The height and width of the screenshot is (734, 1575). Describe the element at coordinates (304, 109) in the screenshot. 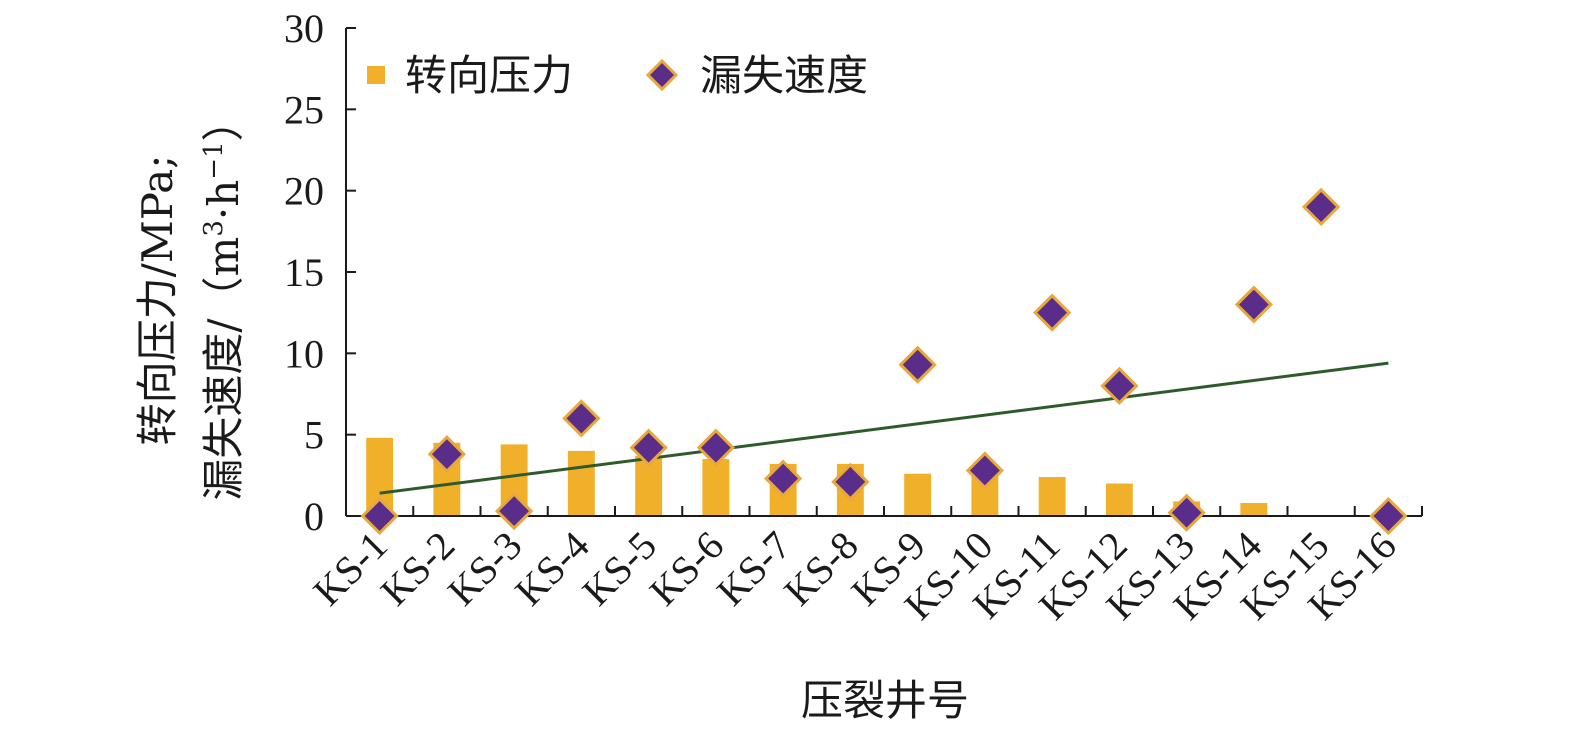

I see `y-tick-label-25: 25` at that location.